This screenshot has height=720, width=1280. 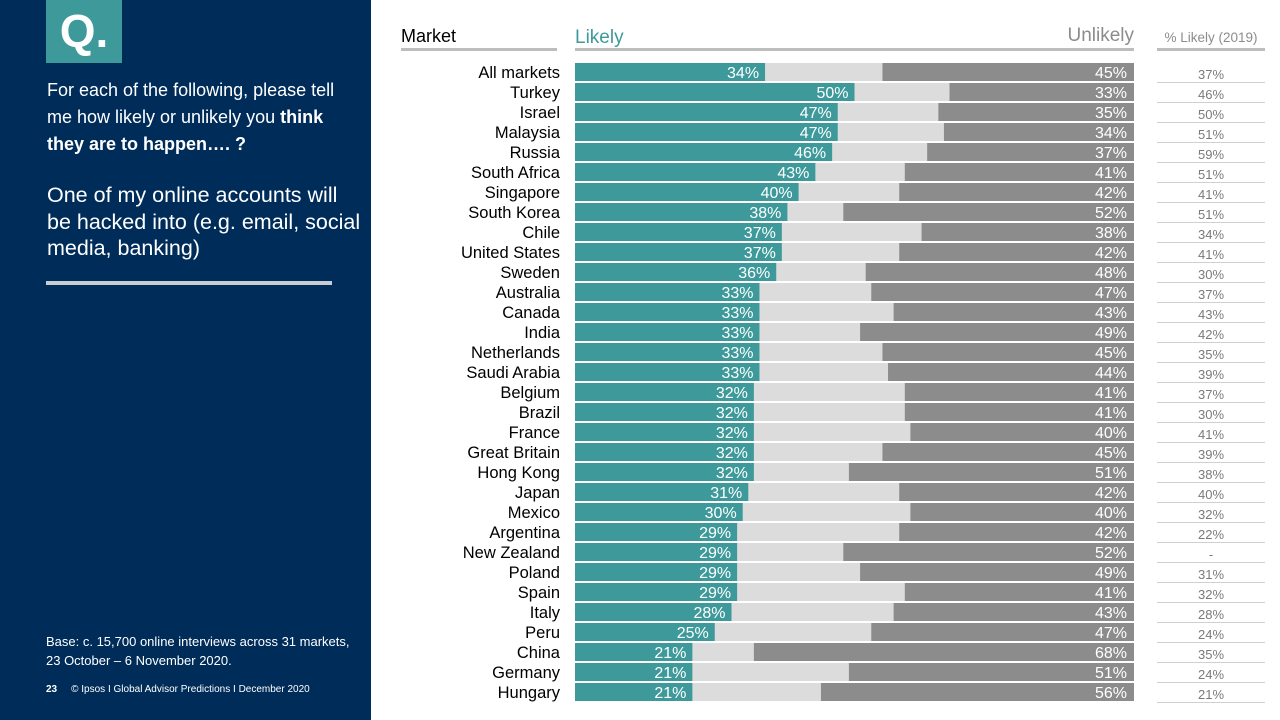 What do you see at coordinates (516, 173) in the screenshot?
I see `market-label: South Africa` at bounding box center [516, 173].